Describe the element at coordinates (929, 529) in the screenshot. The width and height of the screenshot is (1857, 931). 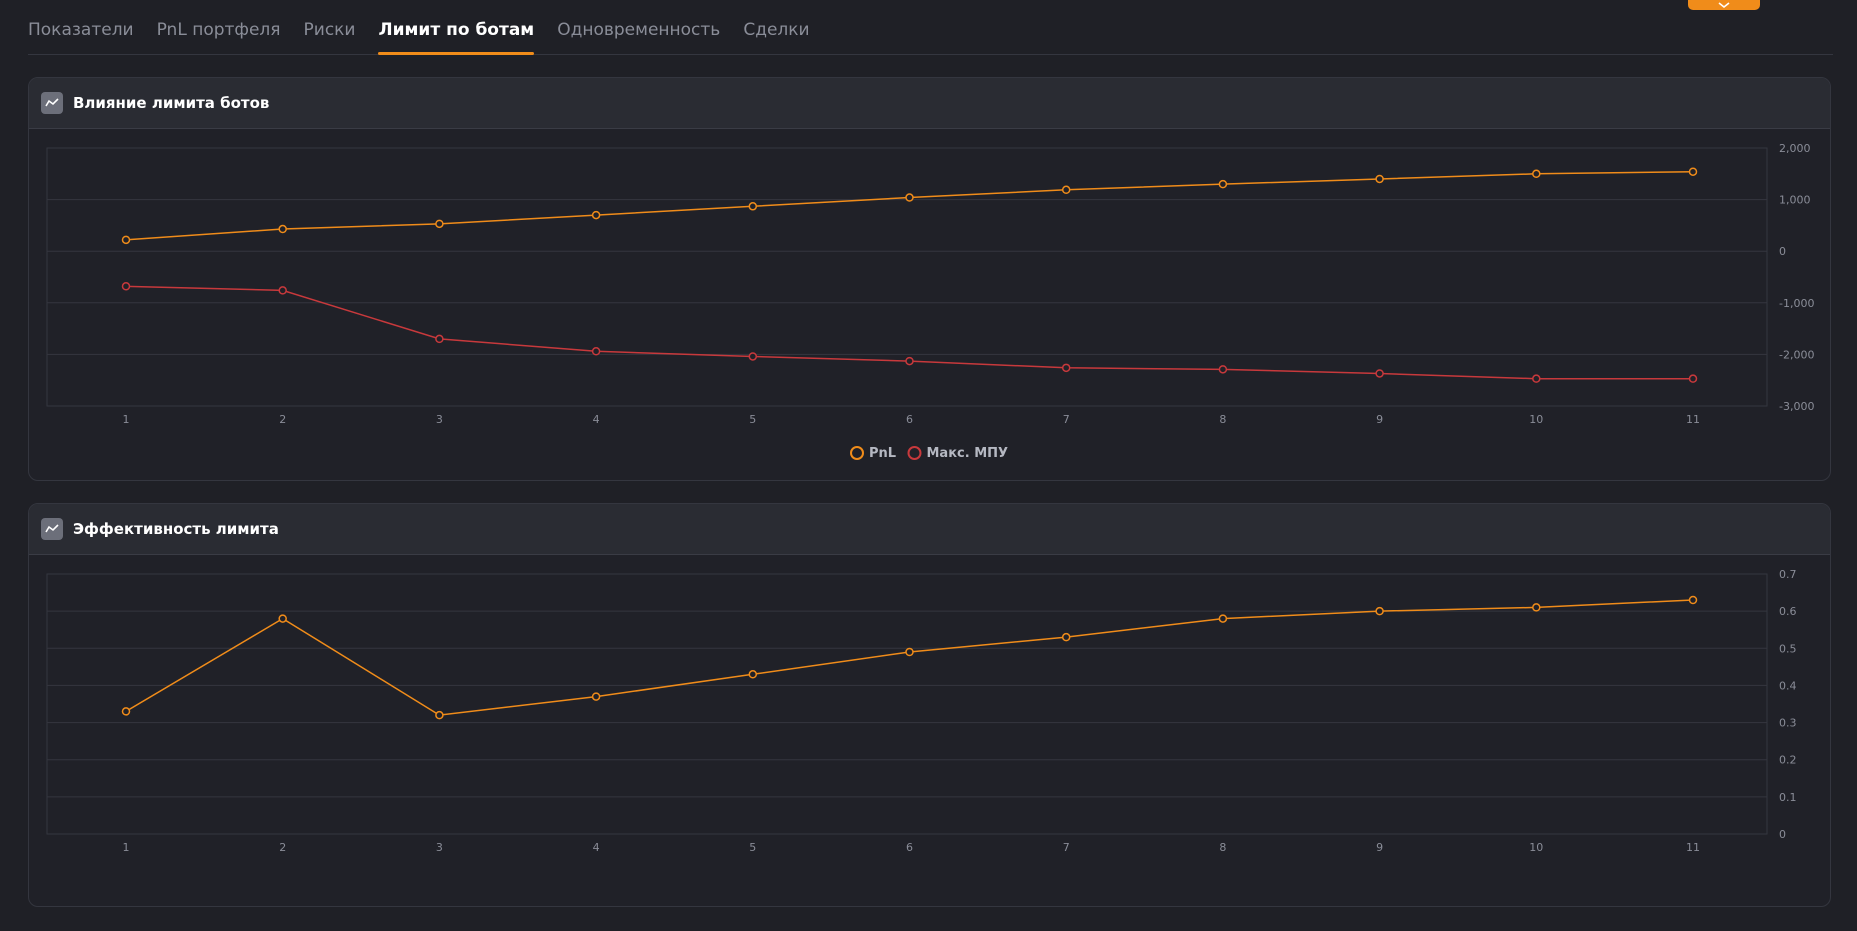
I see `panel-header: Эффективность лимита` at that location.